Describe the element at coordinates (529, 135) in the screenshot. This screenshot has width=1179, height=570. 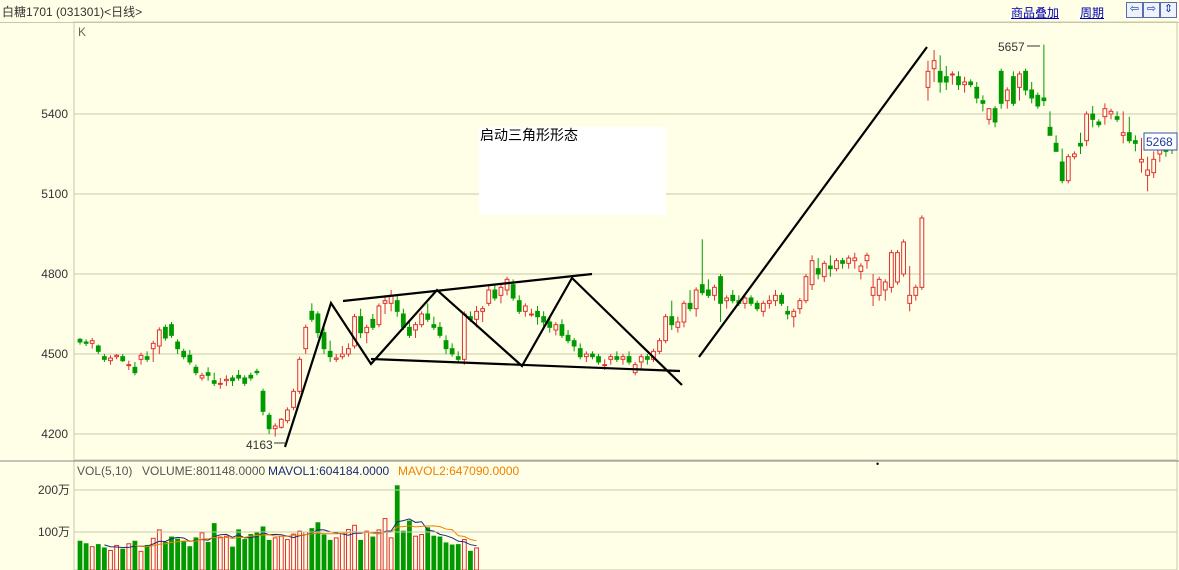
I see `annotation-text: 启动三角形形态` at that location.